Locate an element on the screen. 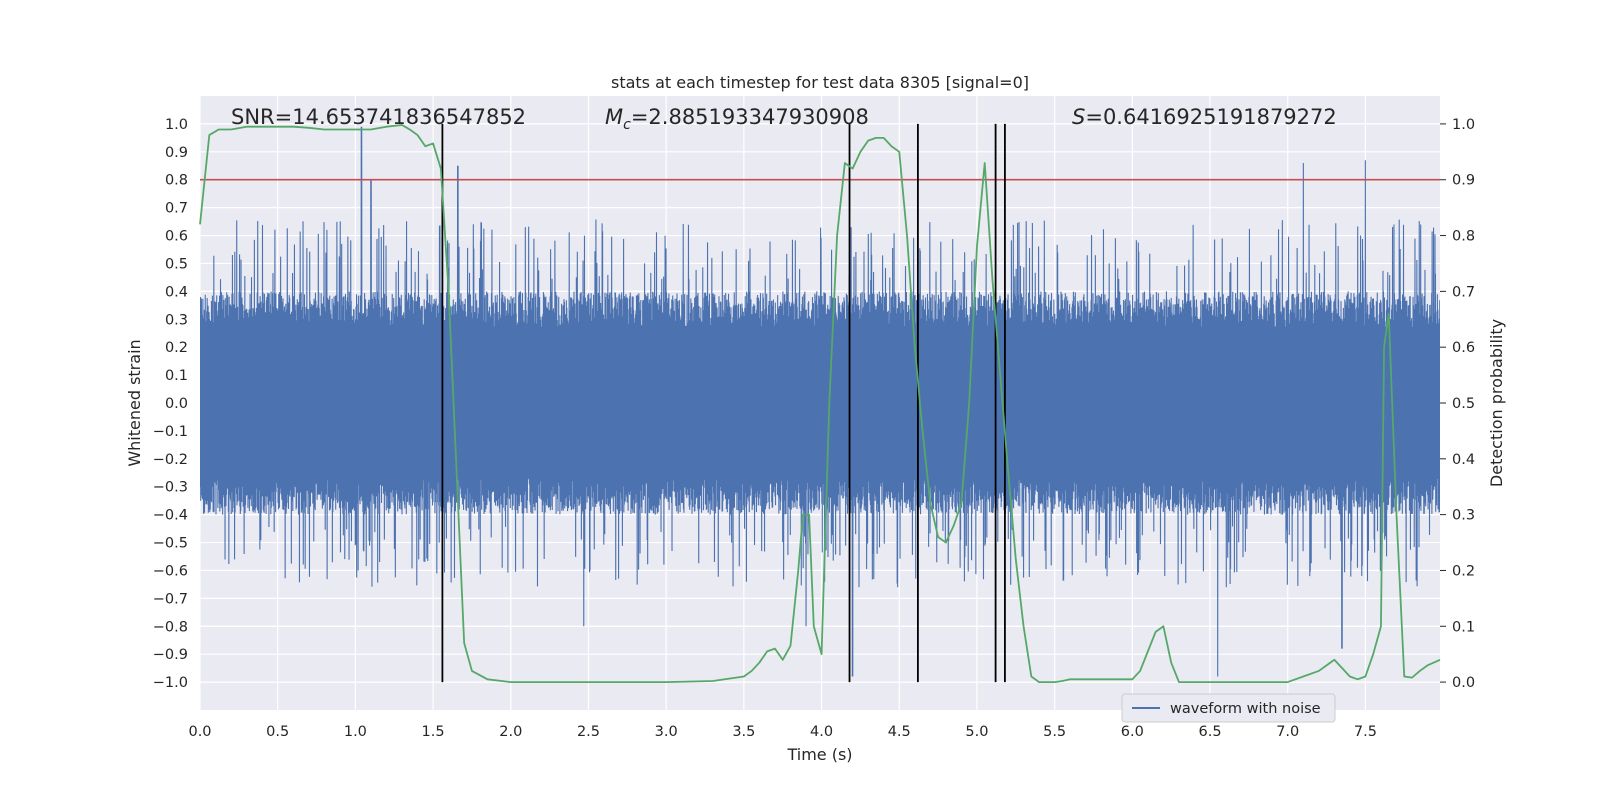  y-left-tick-label: 0.3 is located at coordinates (176, 320).